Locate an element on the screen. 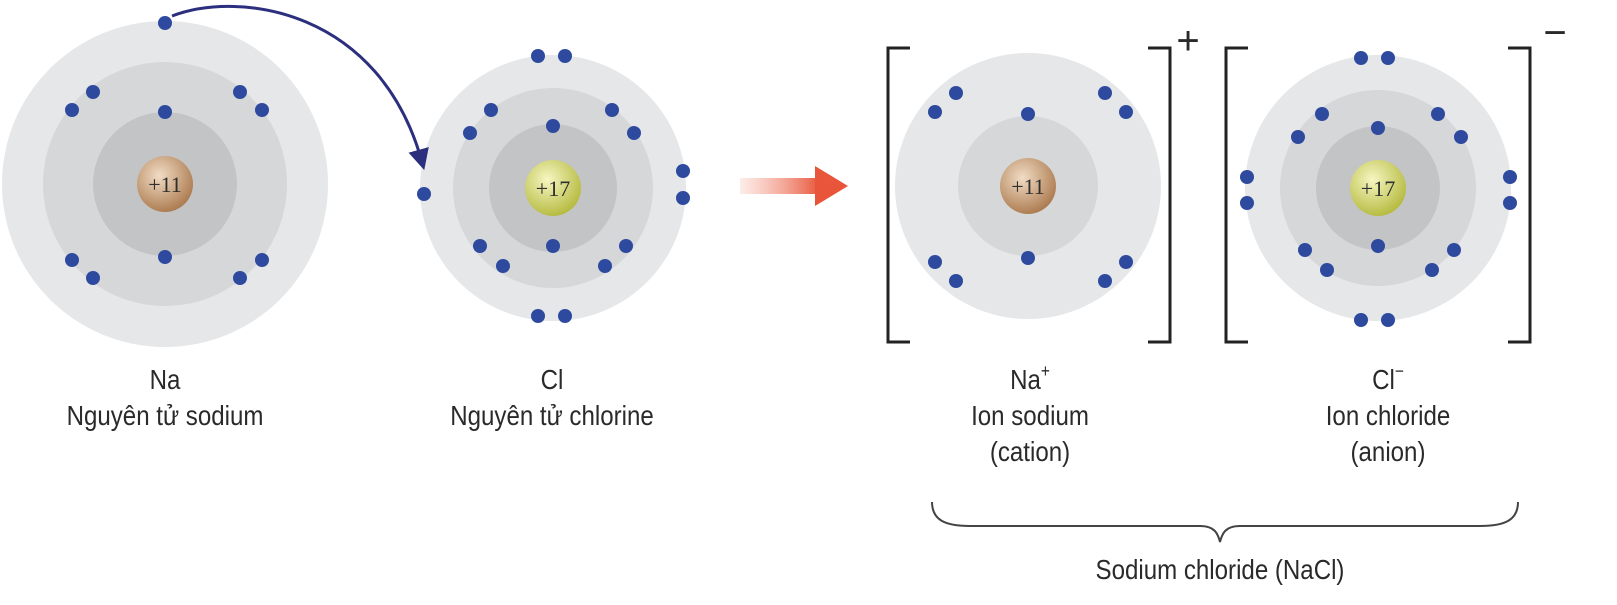  cl-ion-electrons is located at coordinates (1378, 189).